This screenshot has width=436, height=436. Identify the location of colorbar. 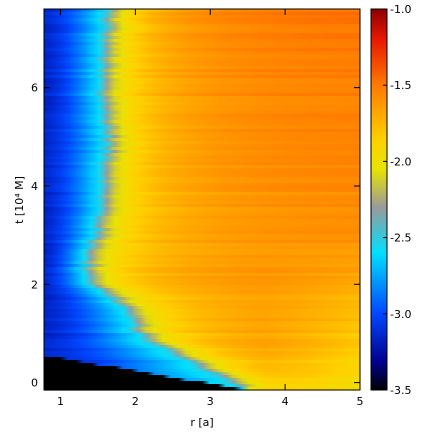
(379, 199).